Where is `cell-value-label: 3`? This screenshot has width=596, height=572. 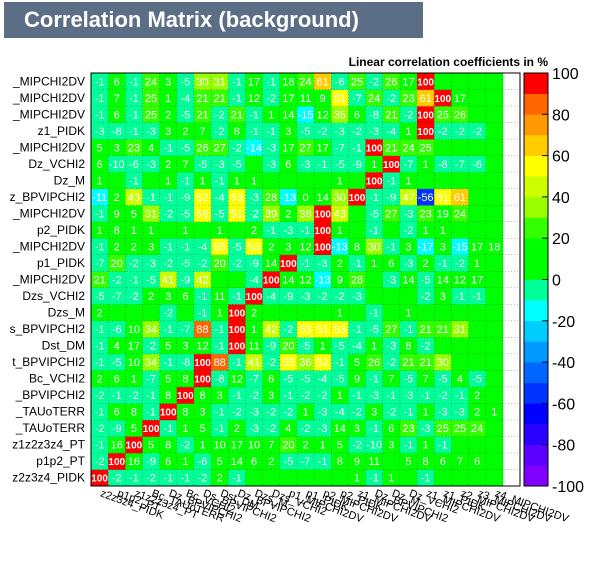
cell-value-label: 3 is located at coordinates (117, 148).